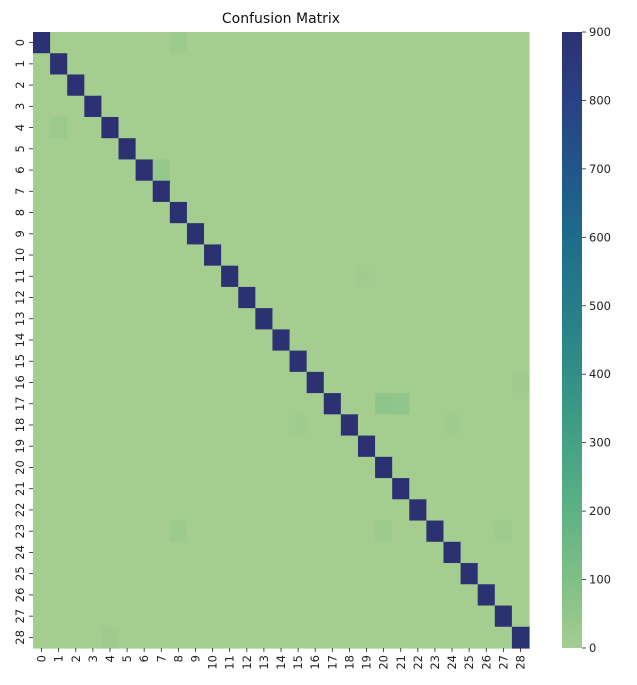 This screenshot has width=637, height=685. What do you see at coordinates (110, 234) in the screenshot?
I see `heatmap-cell-r9-c4` at bounding box center [110, 234].